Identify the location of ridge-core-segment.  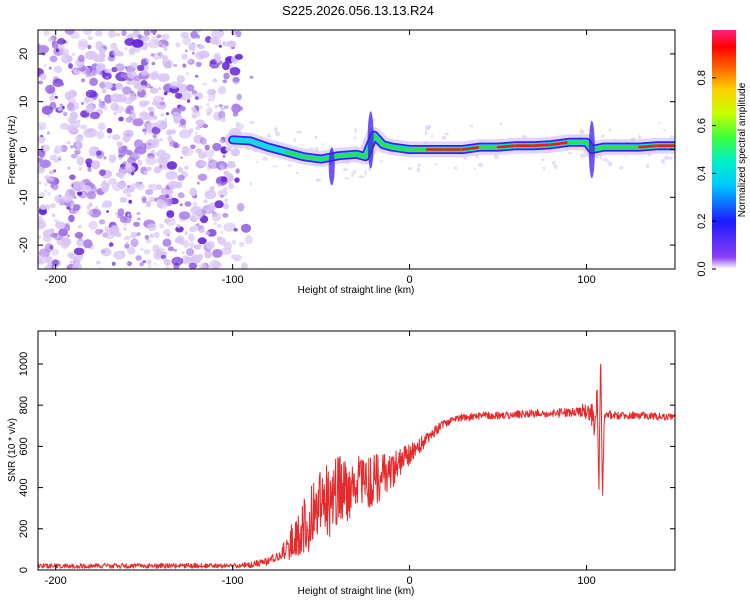
(507, 146).